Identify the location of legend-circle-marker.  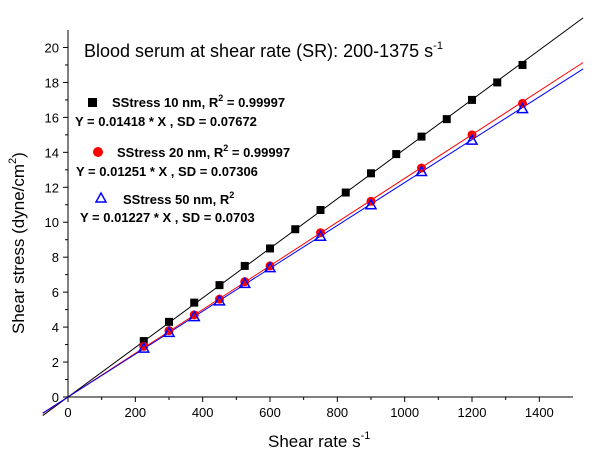
(98, 152).